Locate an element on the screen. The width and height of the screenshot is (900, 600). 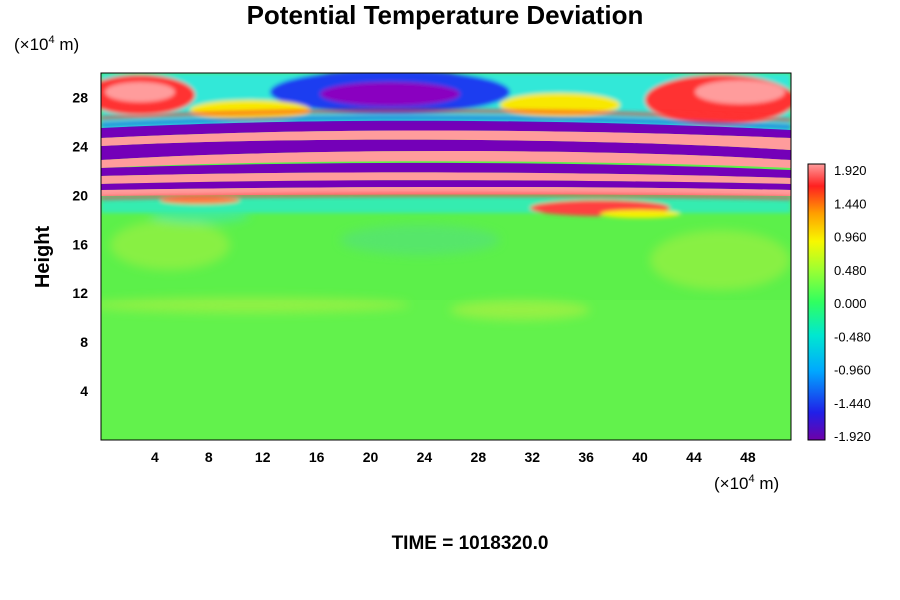
y-axis-unit: (×104 m) is located at coordinates (46, 44).